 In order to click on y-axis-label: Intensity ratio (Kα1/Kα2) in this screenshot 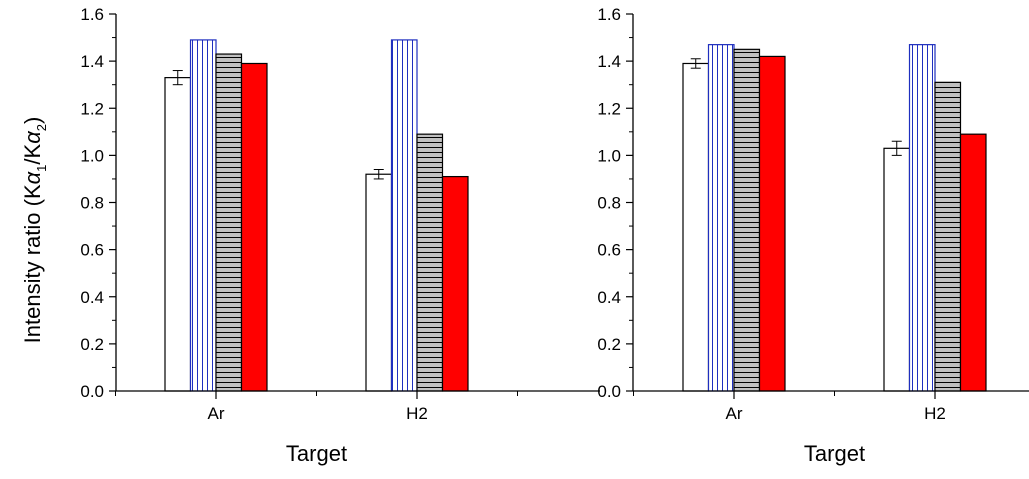, I will do `click(34, 230)`.